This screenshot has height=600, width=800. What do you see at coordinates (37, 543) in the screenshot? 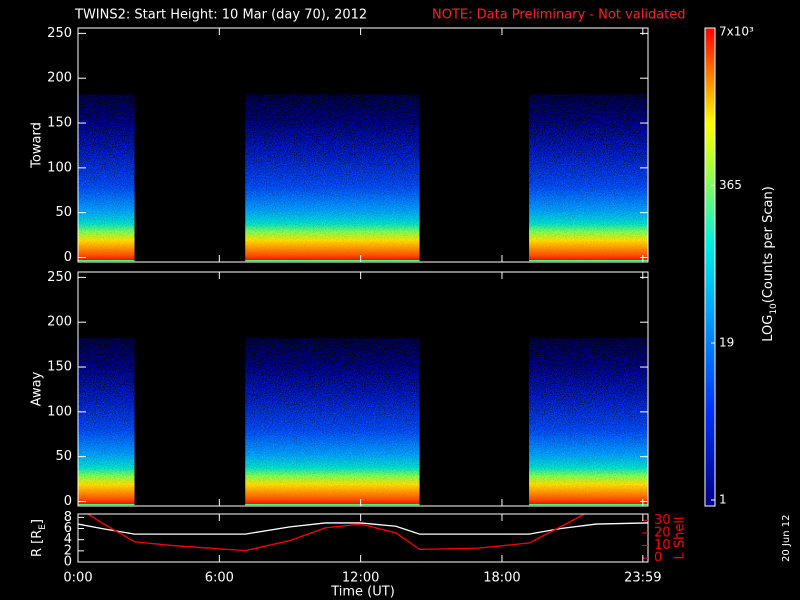
I see `label-part: R [R` at bounding box center [37, 543].